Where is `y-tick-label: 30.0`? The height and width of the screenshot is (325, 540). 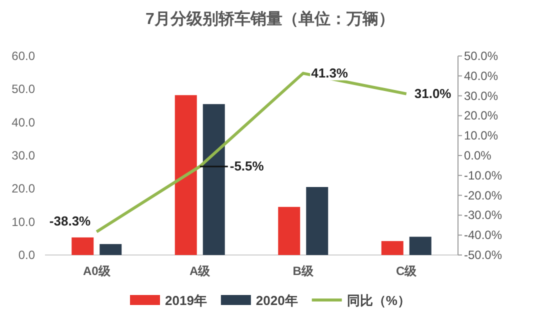
y-tick-label: 30.0 is located at coordinates (24, 155).